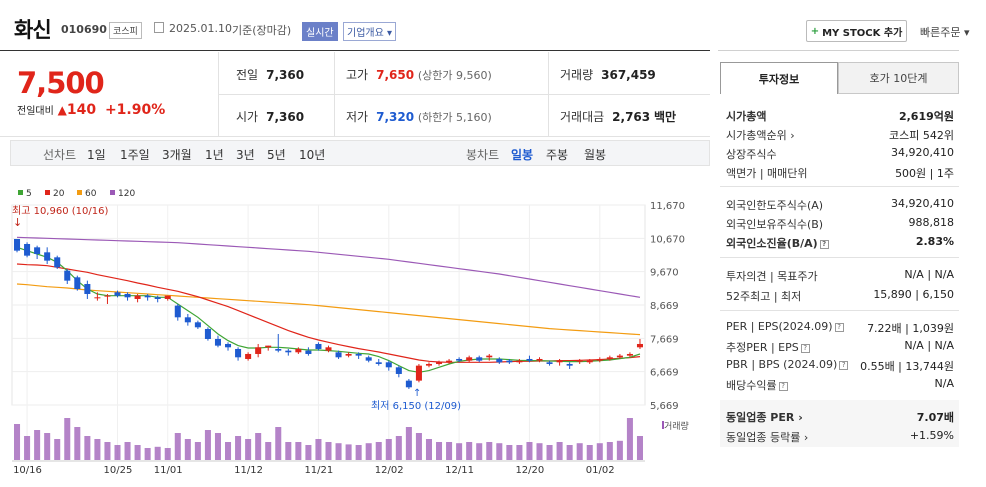 The width and height of the screenshot is (986, 487). What do you see at coordinates (62, 110) in the screenshot?
I see `up-arrow-icon: ▲` at bounding box center [62, 110].